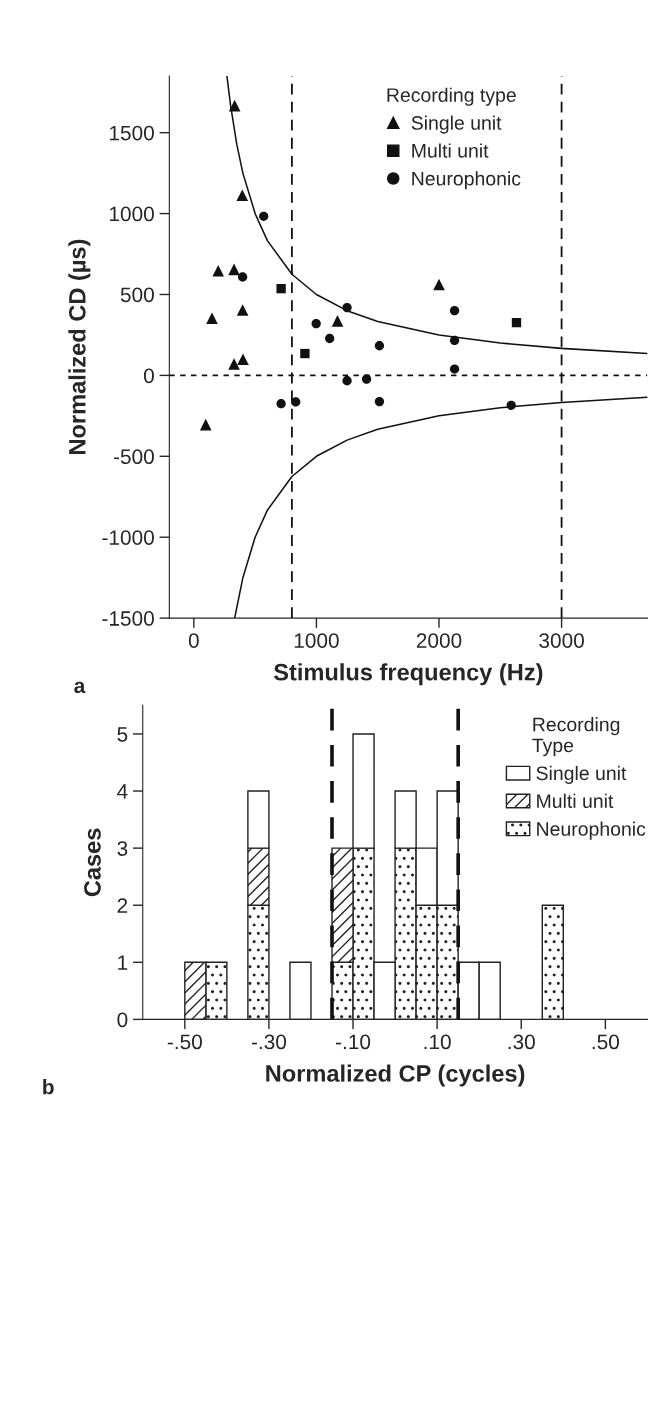  I want to click on y-tick-label: 500, so click(137, 295).